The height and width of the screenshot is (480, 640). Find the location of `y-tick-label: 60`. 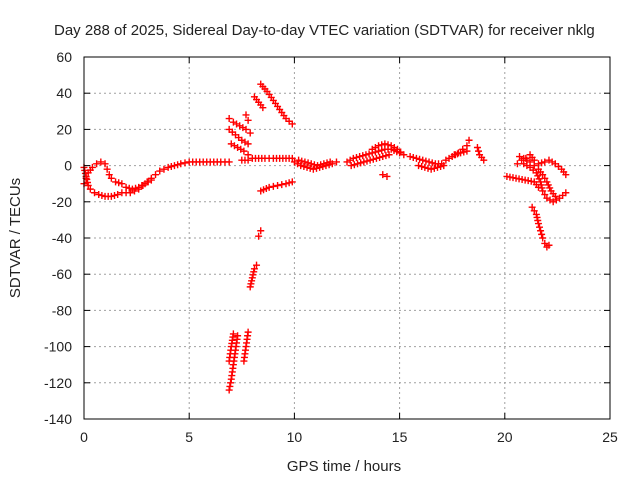

y-tick-label: 60 is located at coordinates (64, 57).